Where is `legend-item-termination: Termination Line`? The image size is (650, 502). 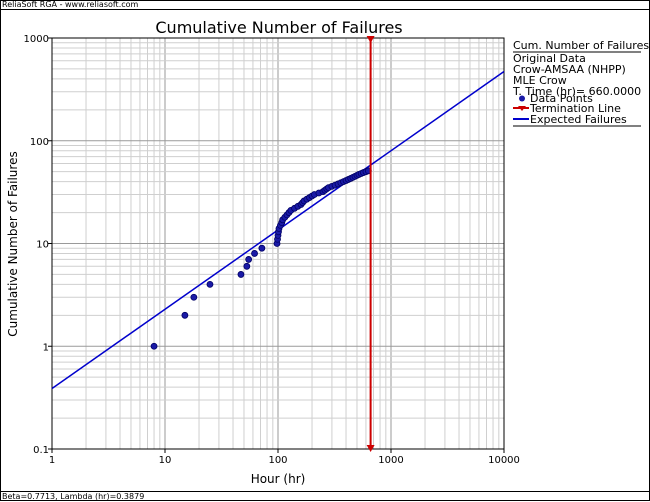
legend-item-termination: Termination Line is located at coordinates (567, 108).